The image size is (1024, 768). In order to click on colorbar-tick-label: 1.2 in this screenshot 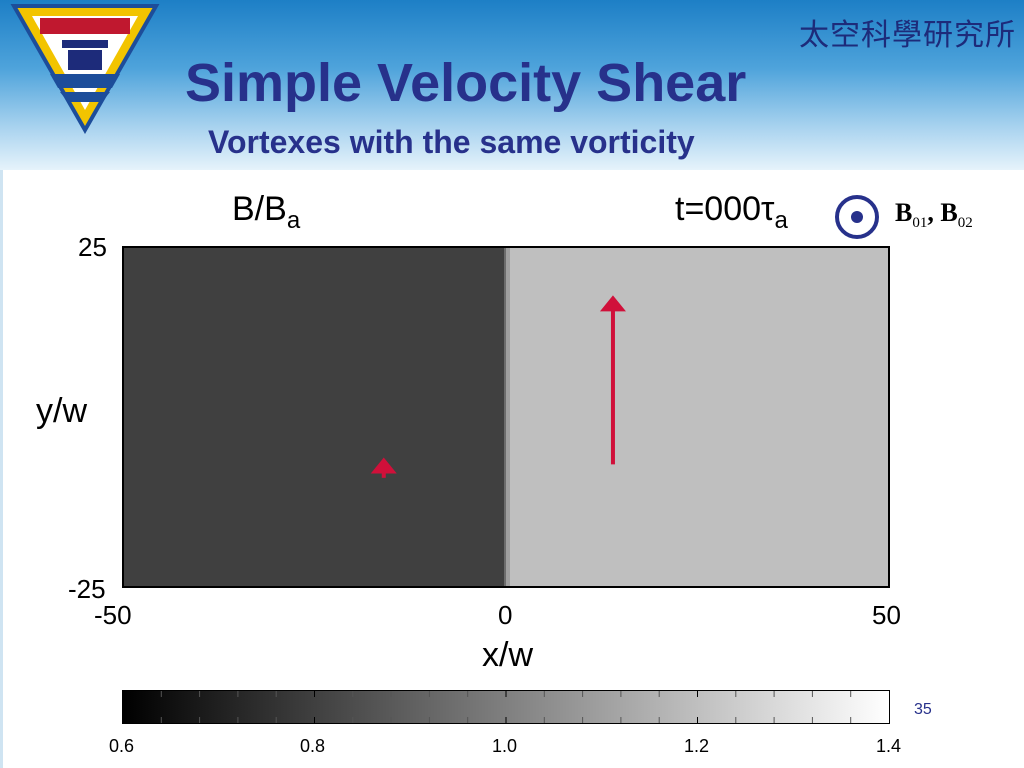, I will do `click(697, 746)`.